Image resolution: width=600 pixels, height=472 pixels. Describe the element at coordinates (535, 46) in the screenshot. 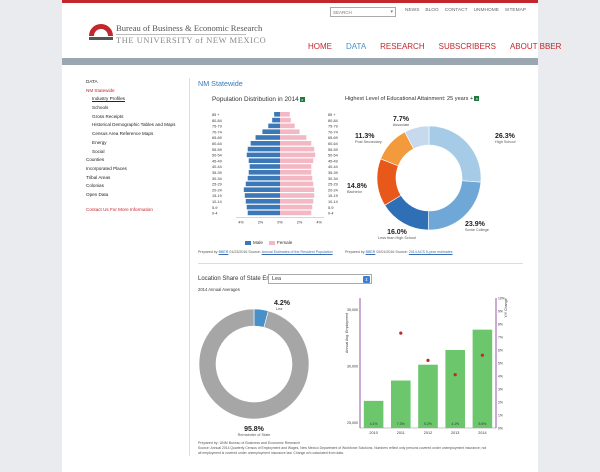

I see `nav-about: ABOUT BBER` at that location.